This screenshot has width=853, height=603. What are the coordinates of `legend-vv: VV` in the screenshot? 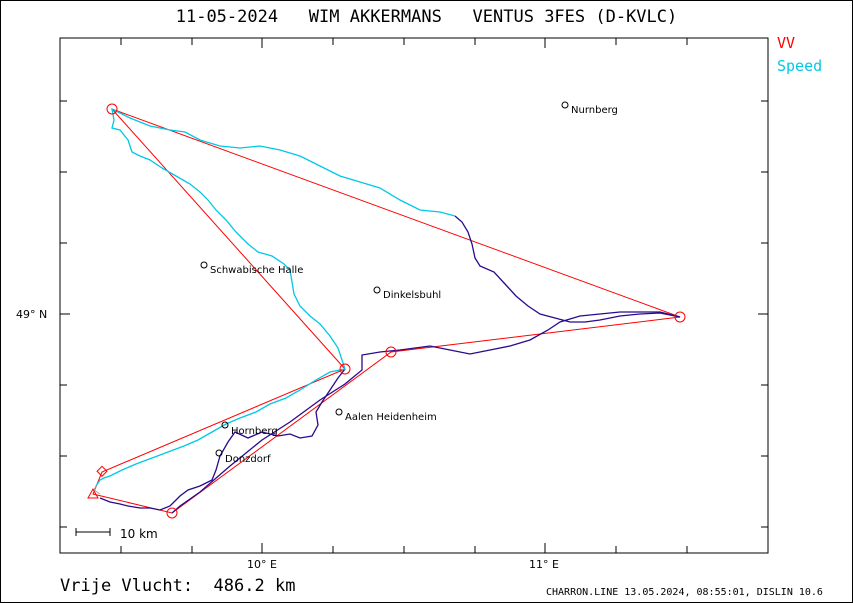 It's located at (786, 43).